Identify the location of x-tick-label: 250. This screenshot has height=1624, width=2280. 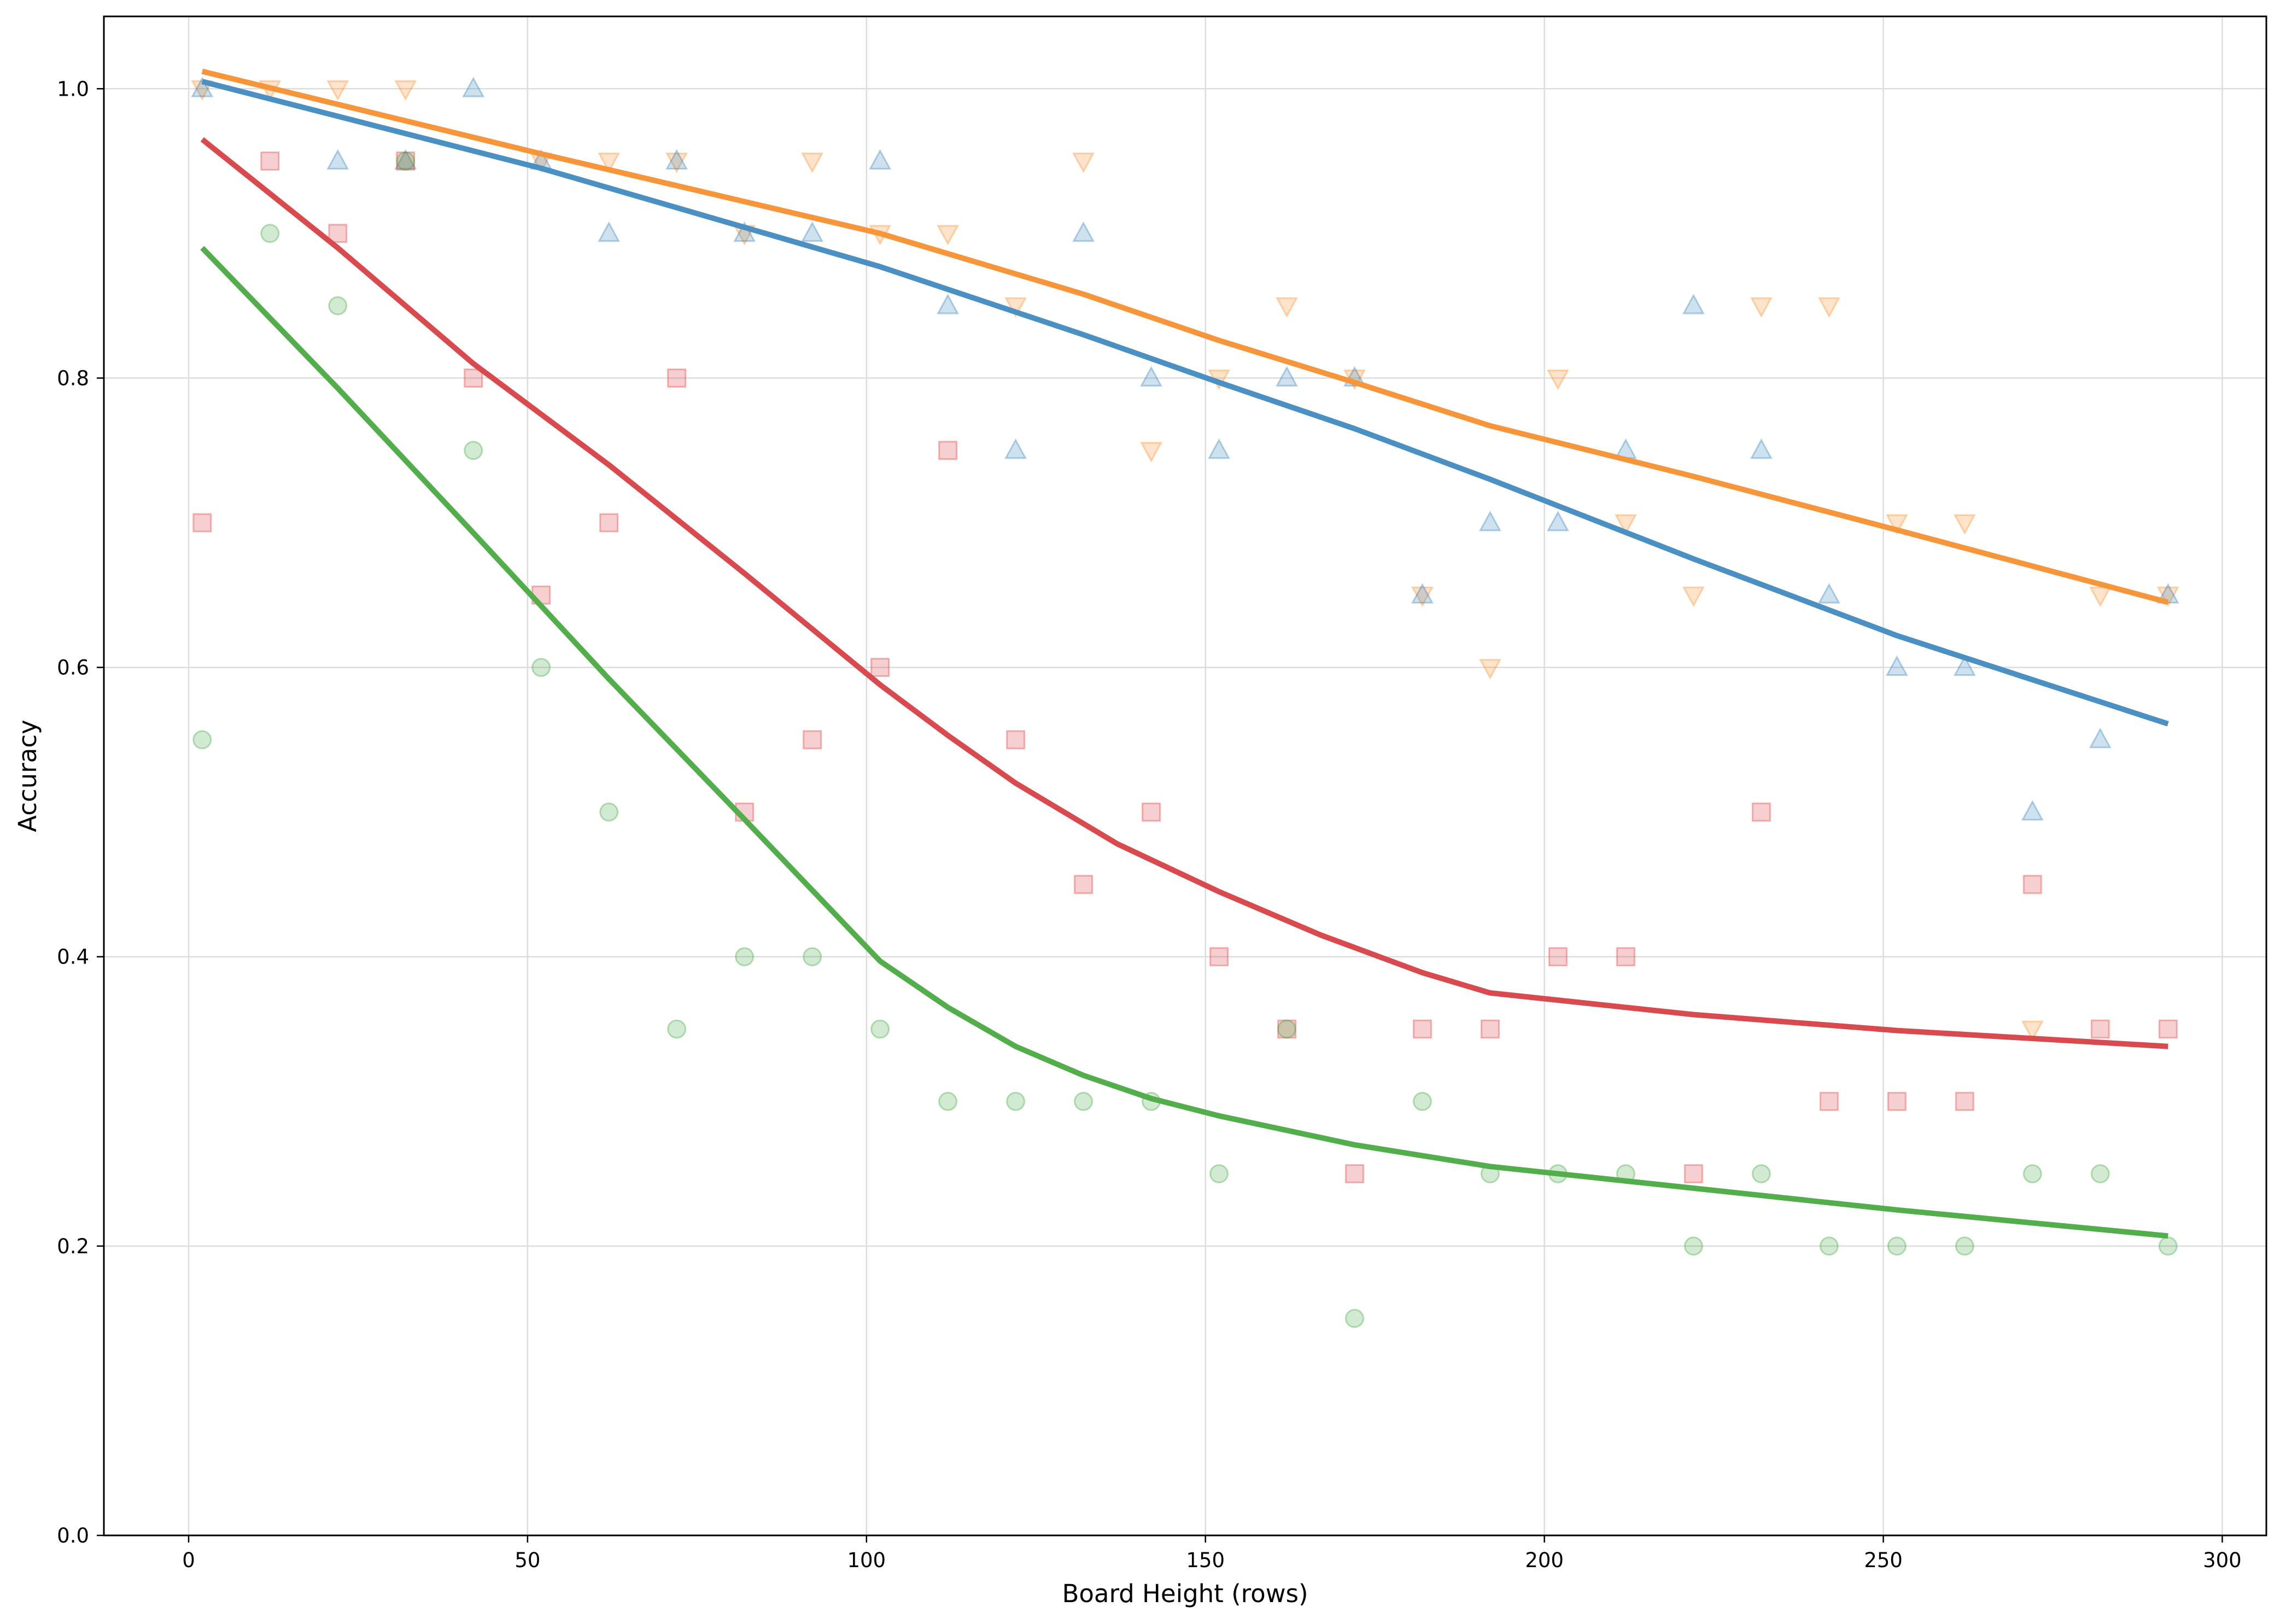
(1883, 1560).